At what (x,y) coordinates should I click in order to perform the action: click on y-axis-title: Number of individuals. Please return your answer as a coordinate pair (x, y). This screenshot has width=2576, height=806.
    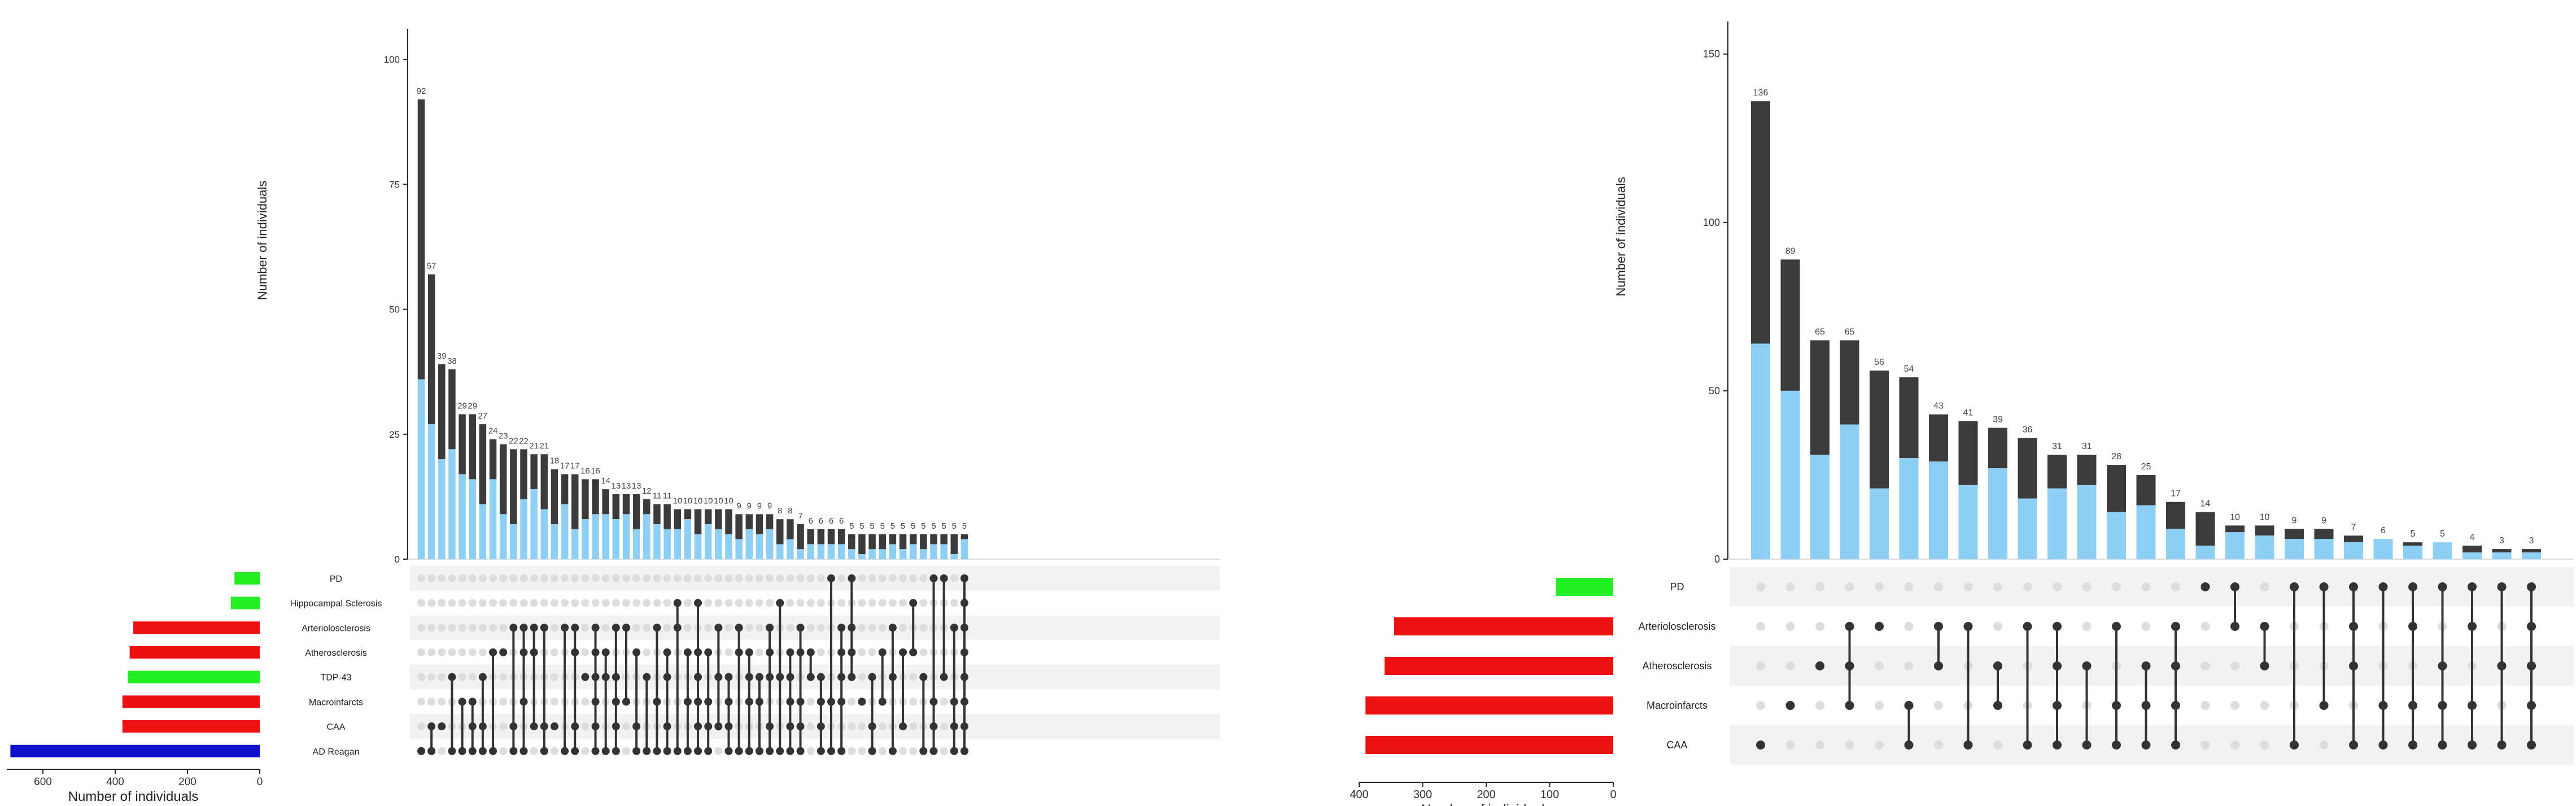
    Looking at the image, I should click on (1621, 237).